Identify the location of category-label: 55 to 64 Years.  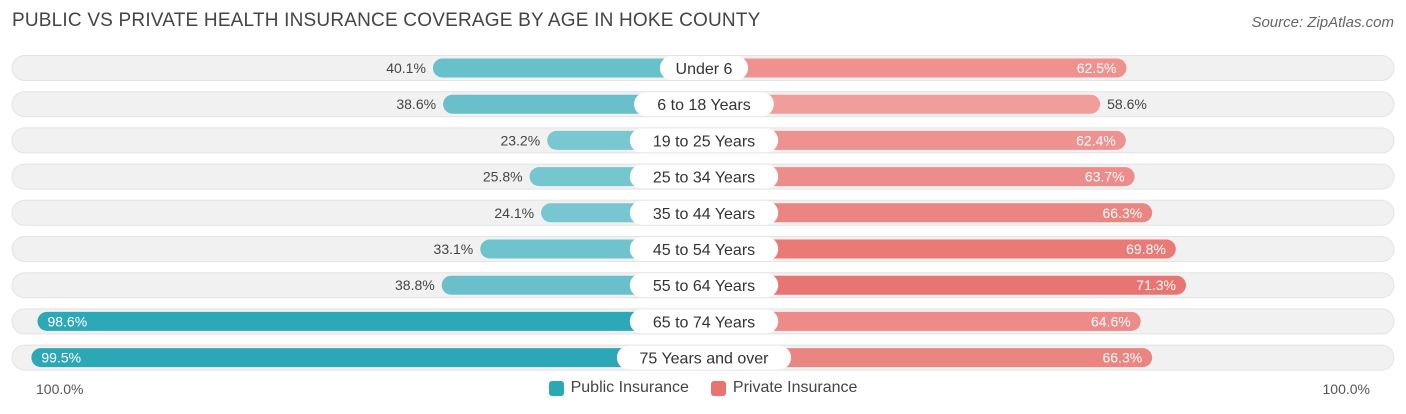
(704, 286).